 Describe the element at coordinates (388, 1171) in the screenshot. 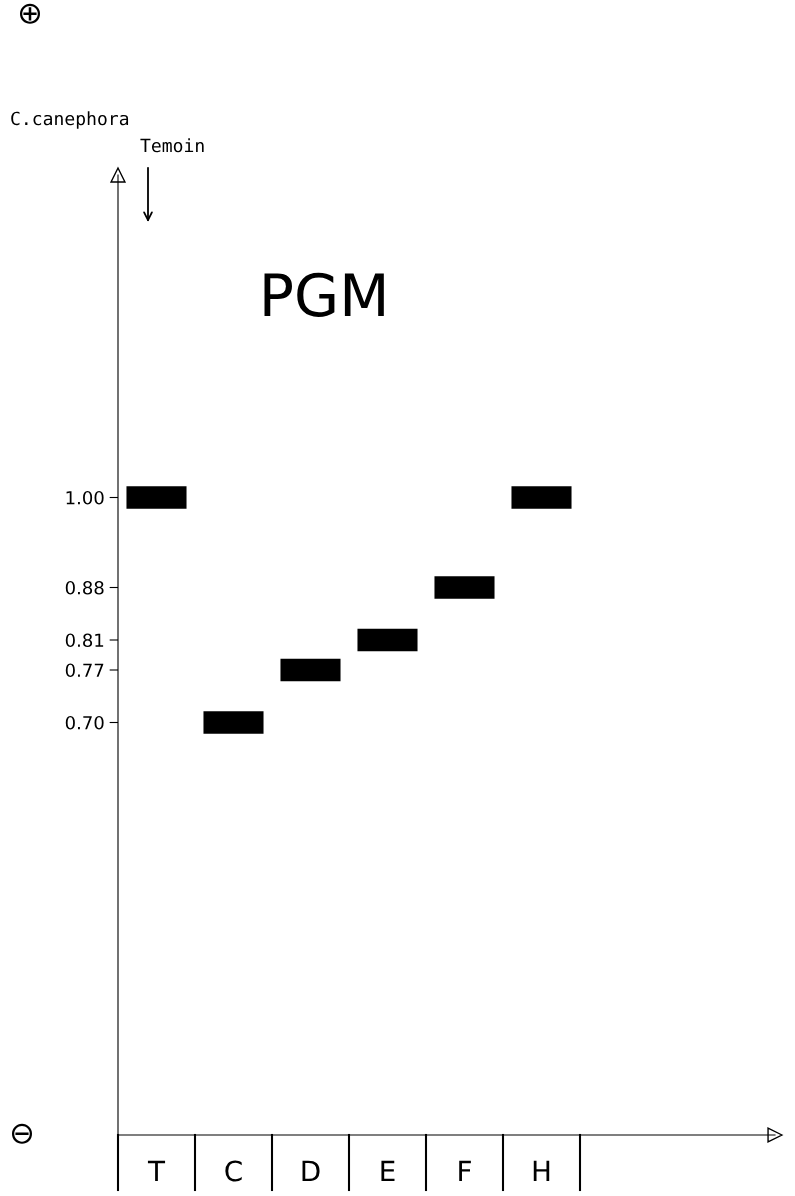

I see `x-tick-label: E` at that location.